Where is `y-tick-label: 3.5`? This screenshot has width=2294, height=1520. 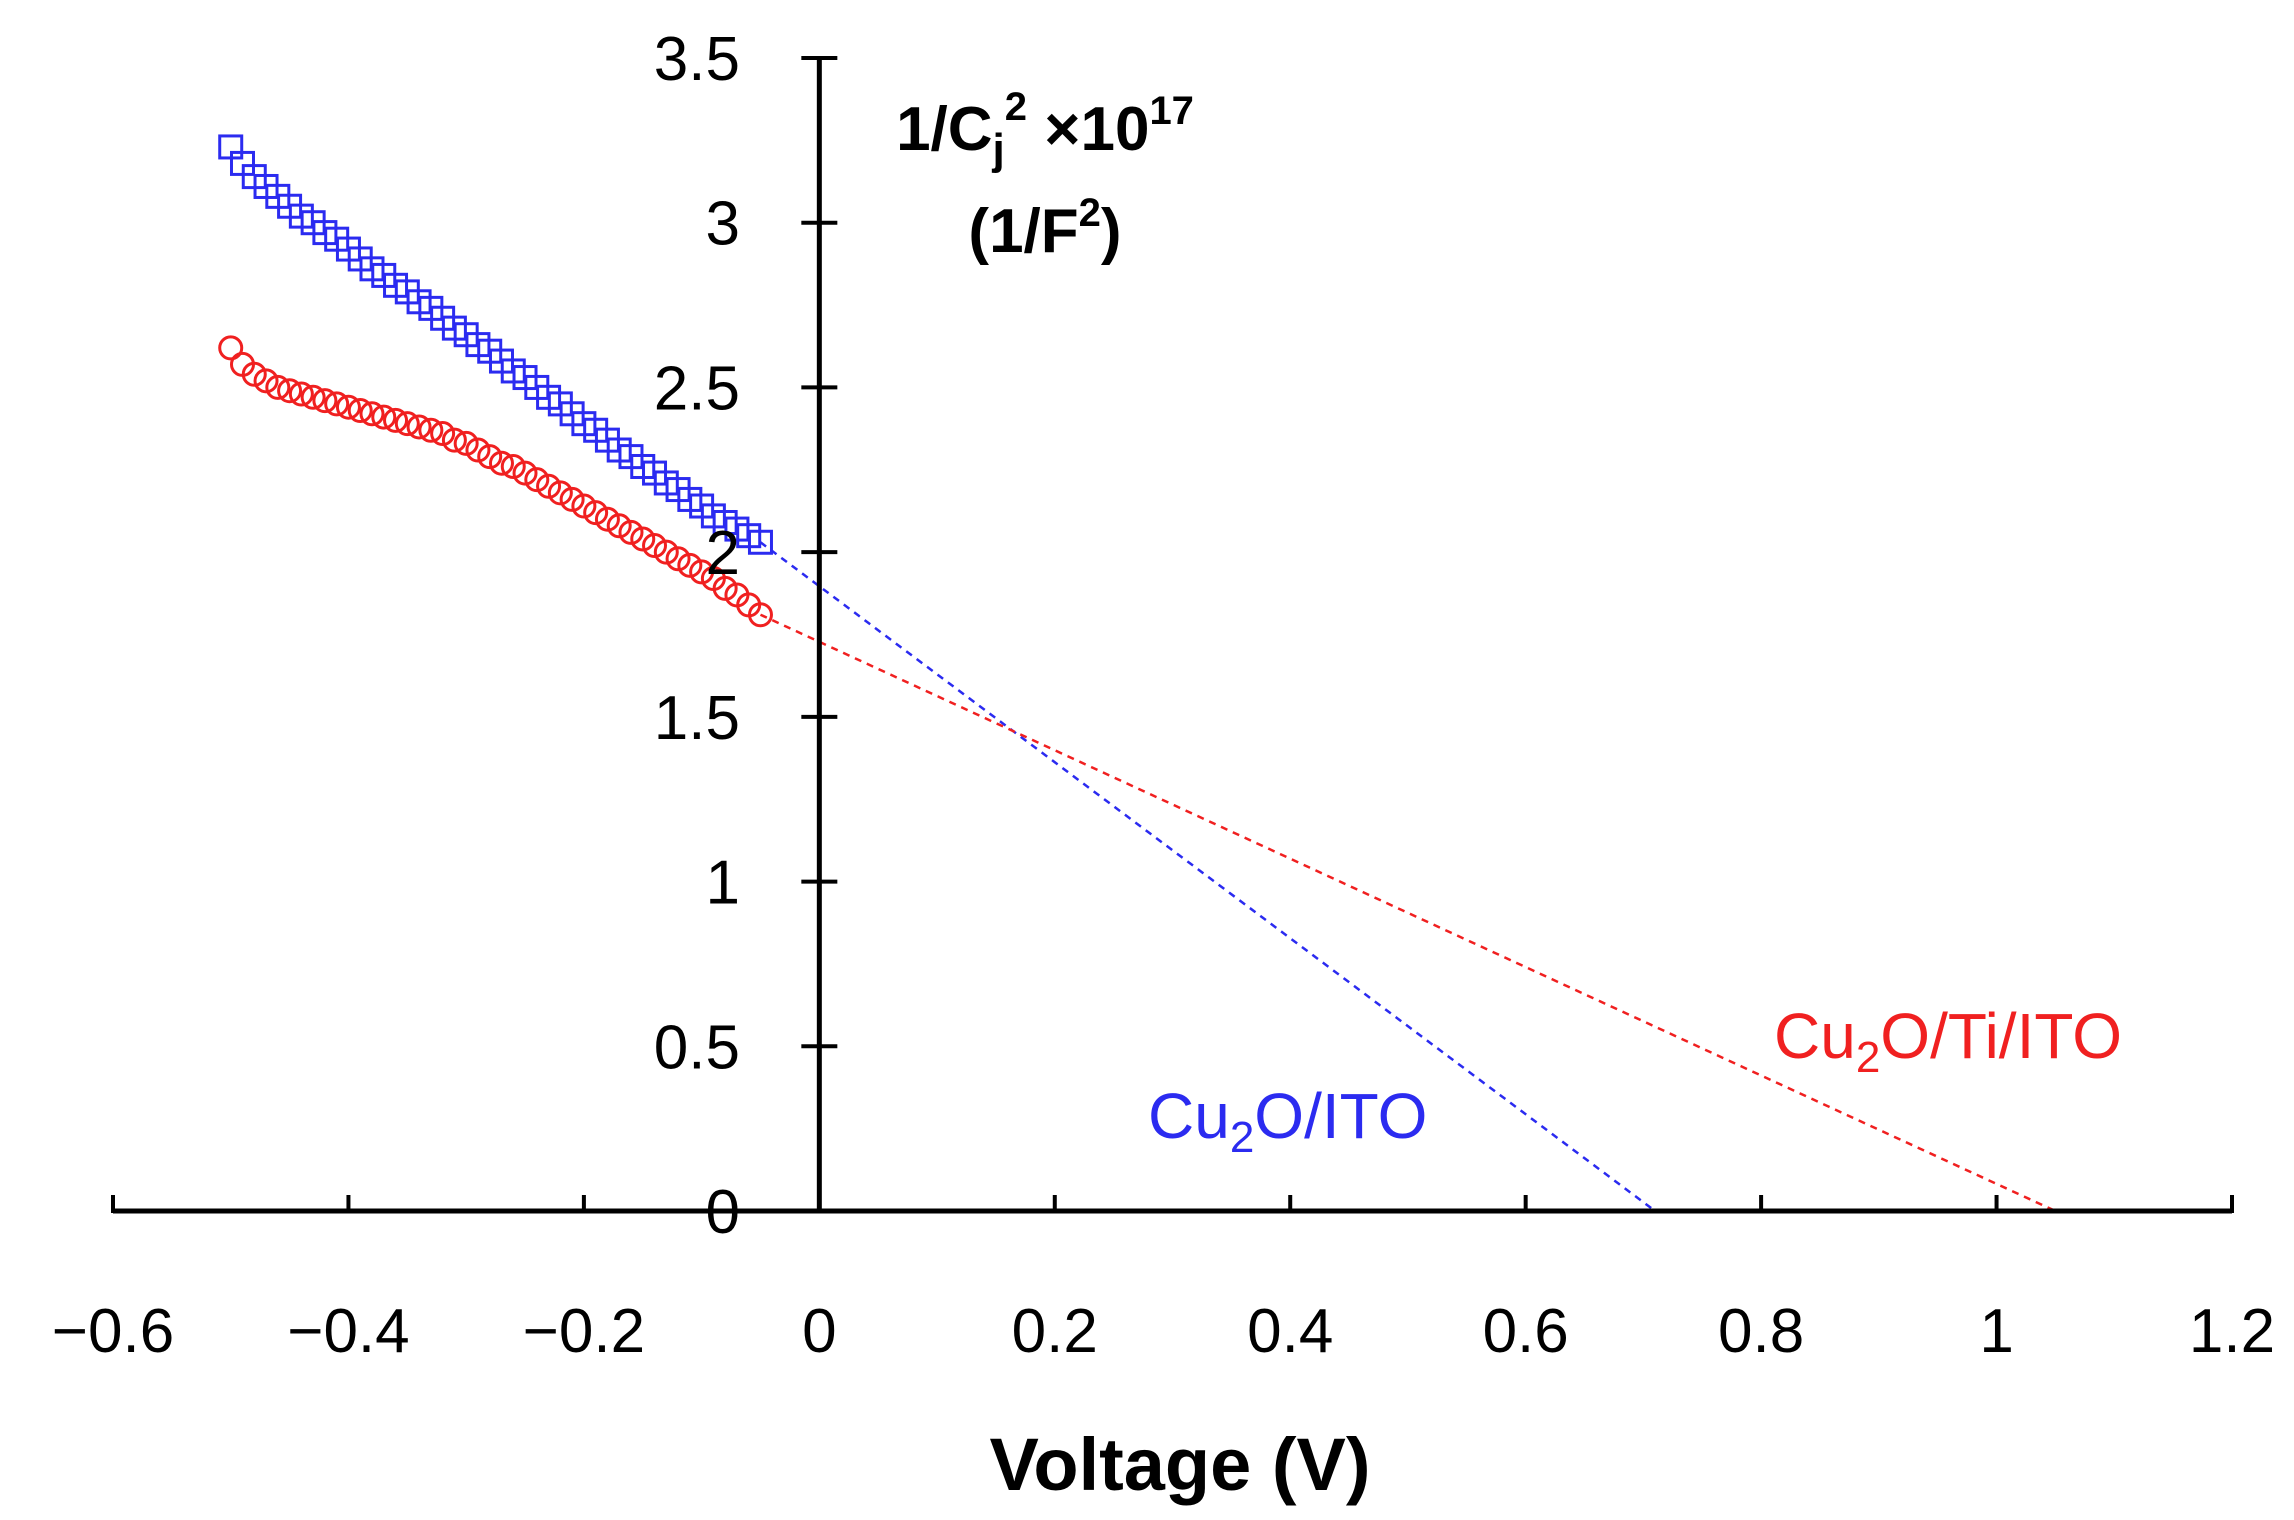
y-tick-label: 3.5 is located at coordinates (697, 59).